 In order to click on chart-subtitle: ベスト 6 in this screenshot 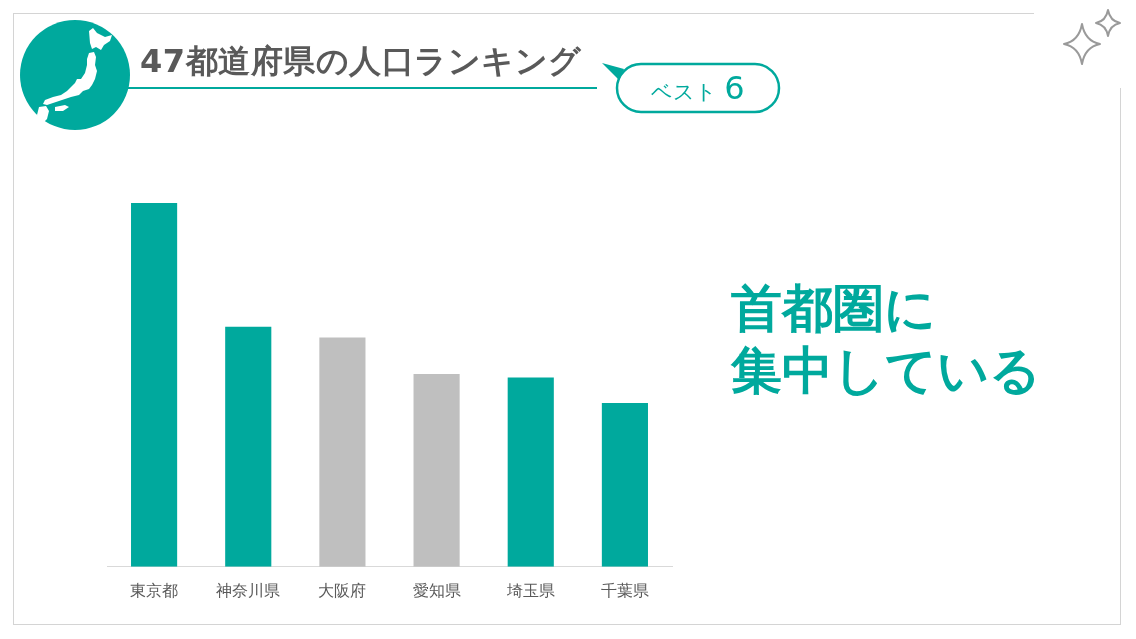, I will do `click(698, 88)`.